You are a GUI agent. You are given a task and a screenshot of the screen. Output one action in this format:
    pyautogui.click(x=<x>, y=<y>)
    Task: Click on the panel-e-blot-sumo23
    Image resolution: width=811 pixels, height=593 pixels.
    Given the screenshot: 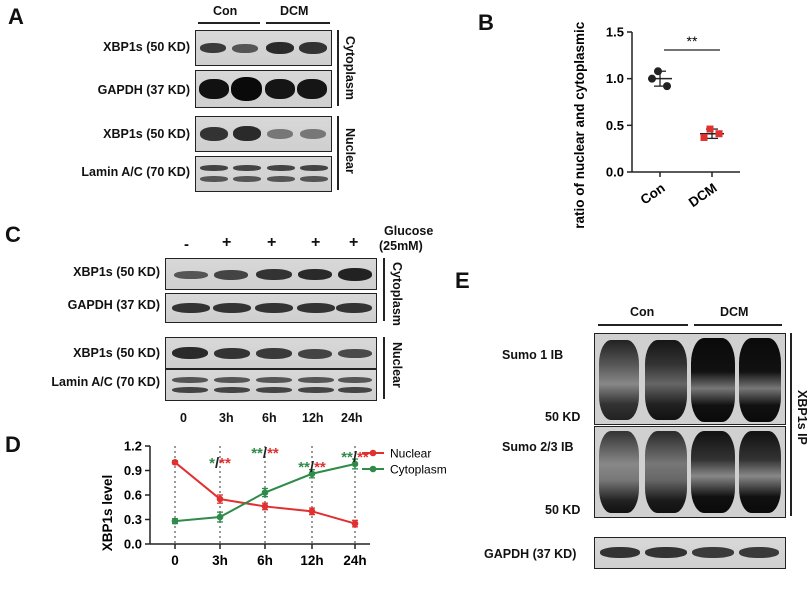 What is the action you would take?
    pyautogui.click(x=690, y=472)
    